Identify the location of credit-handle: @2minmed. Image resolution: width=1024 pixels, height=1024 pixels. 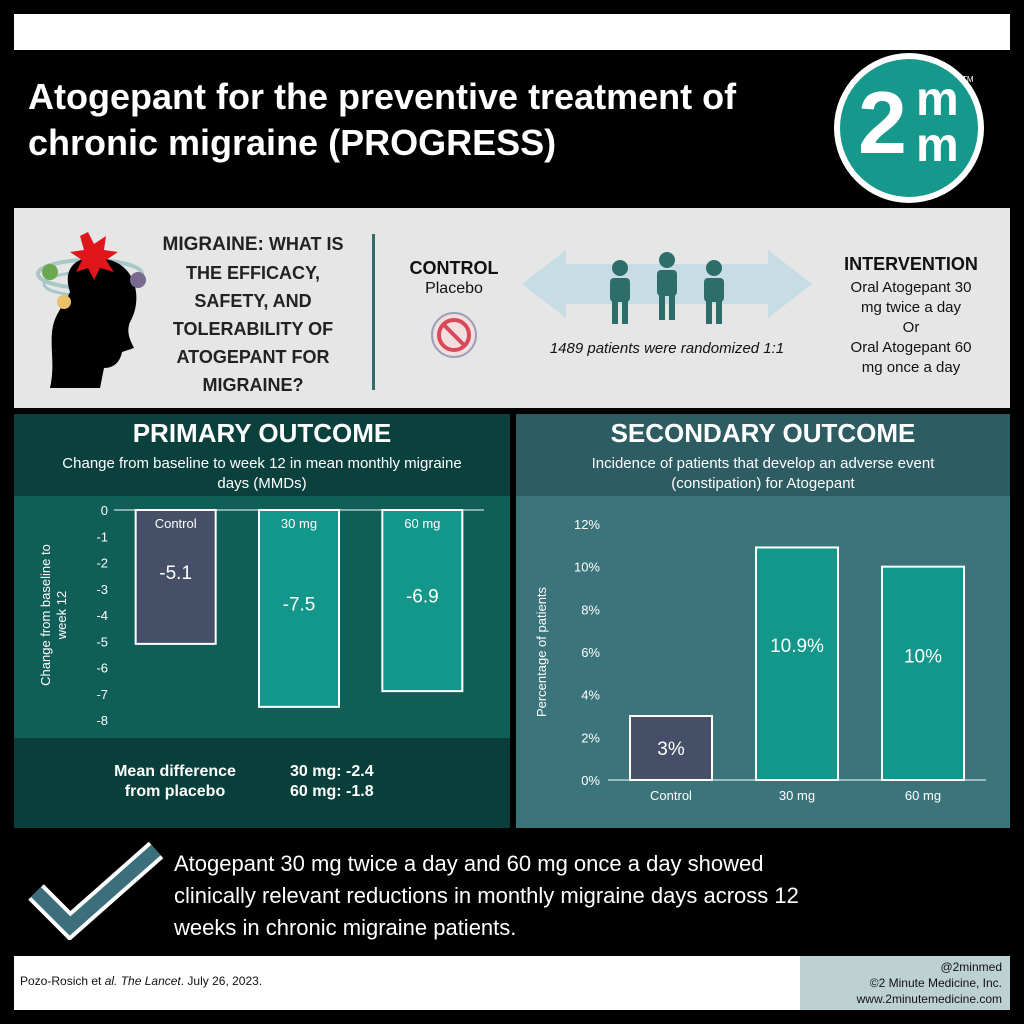
(971, 967).